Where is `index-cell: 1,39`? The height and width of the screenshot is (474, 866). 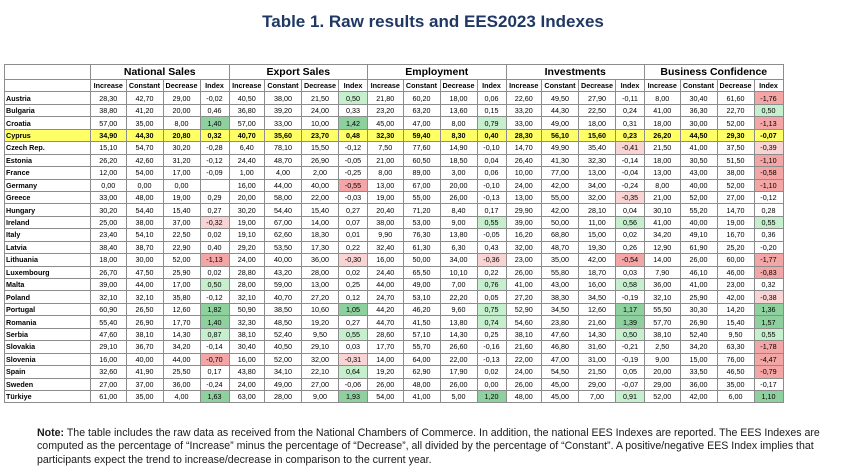 index-cell: 1,39 is located at coordinates (630, 322).